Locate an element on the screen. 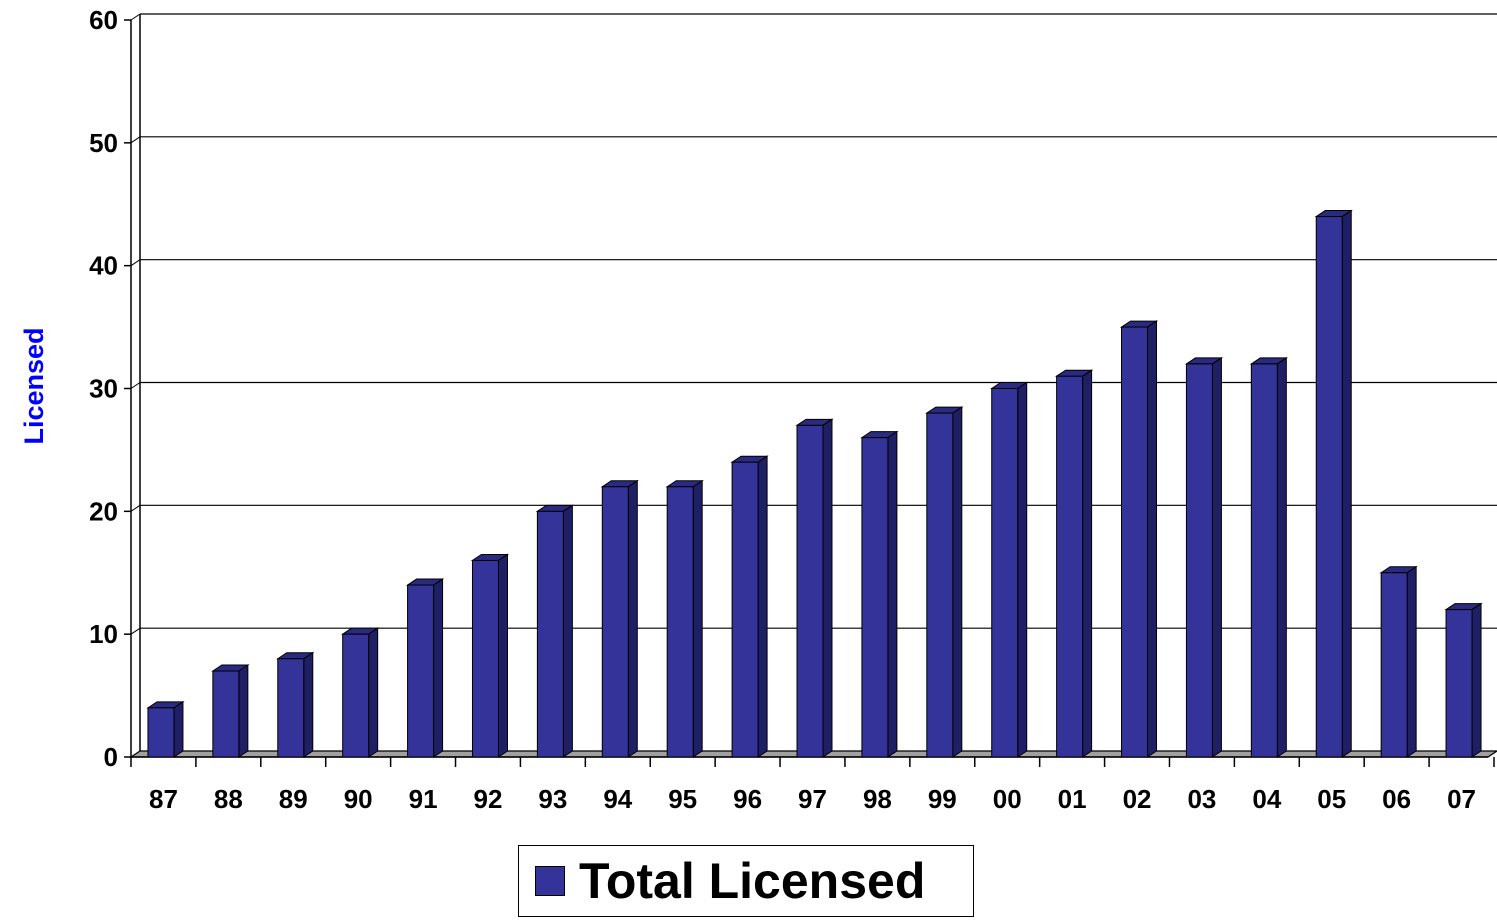 This screenshot has height=920, width=1497. x-tick-label: 87 is located at coordinates (163, 799).